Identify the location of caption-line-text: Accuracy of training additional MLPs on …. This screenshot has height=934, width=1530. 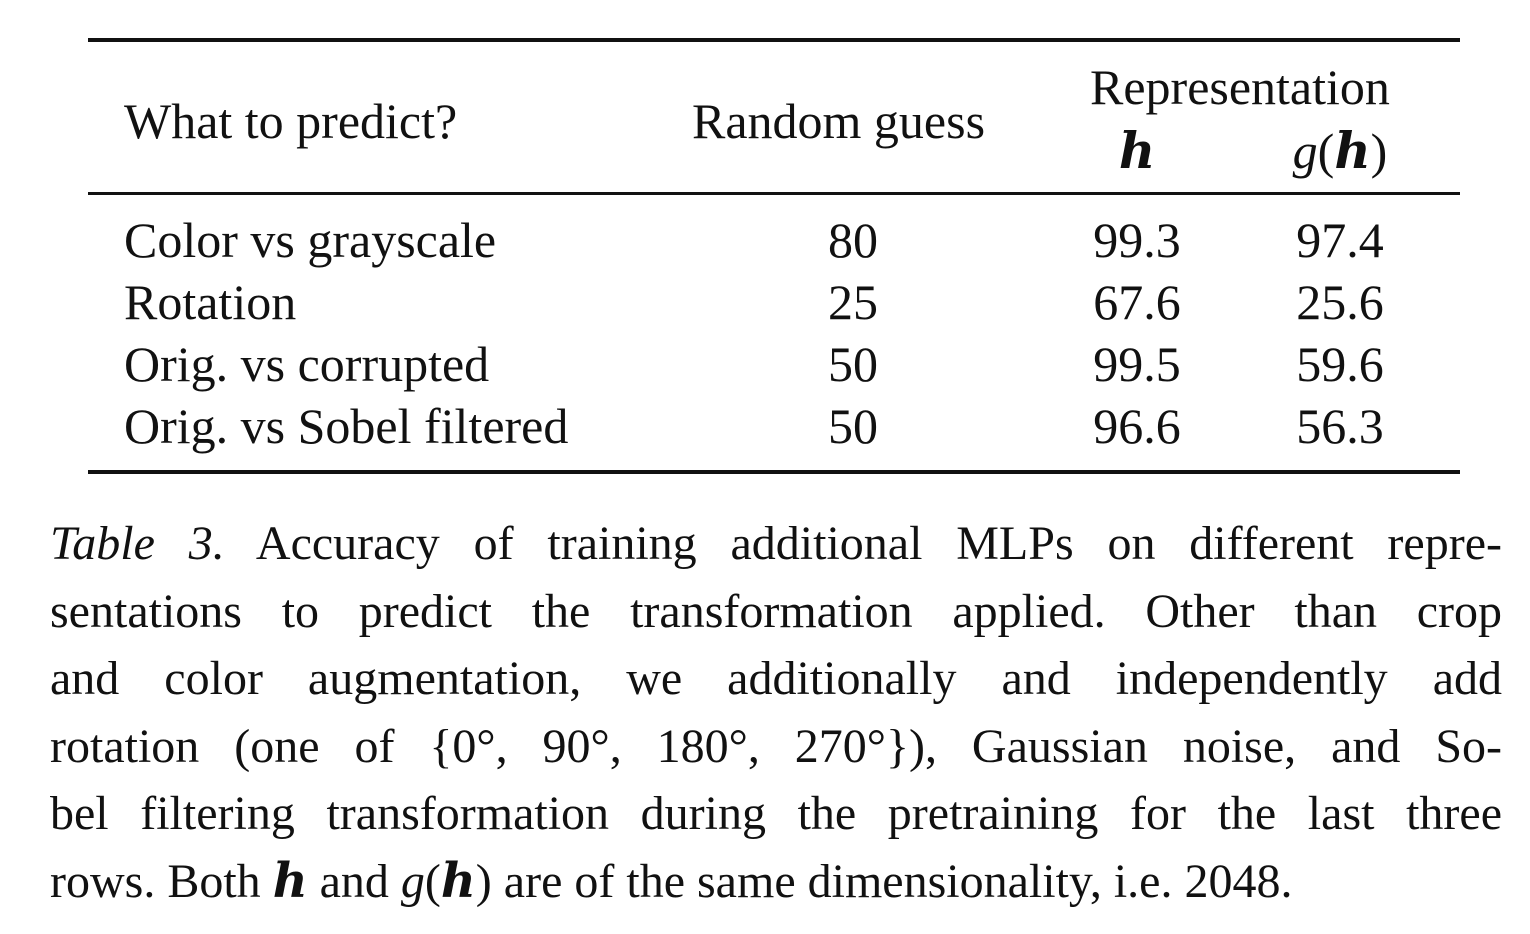
(863, 543).